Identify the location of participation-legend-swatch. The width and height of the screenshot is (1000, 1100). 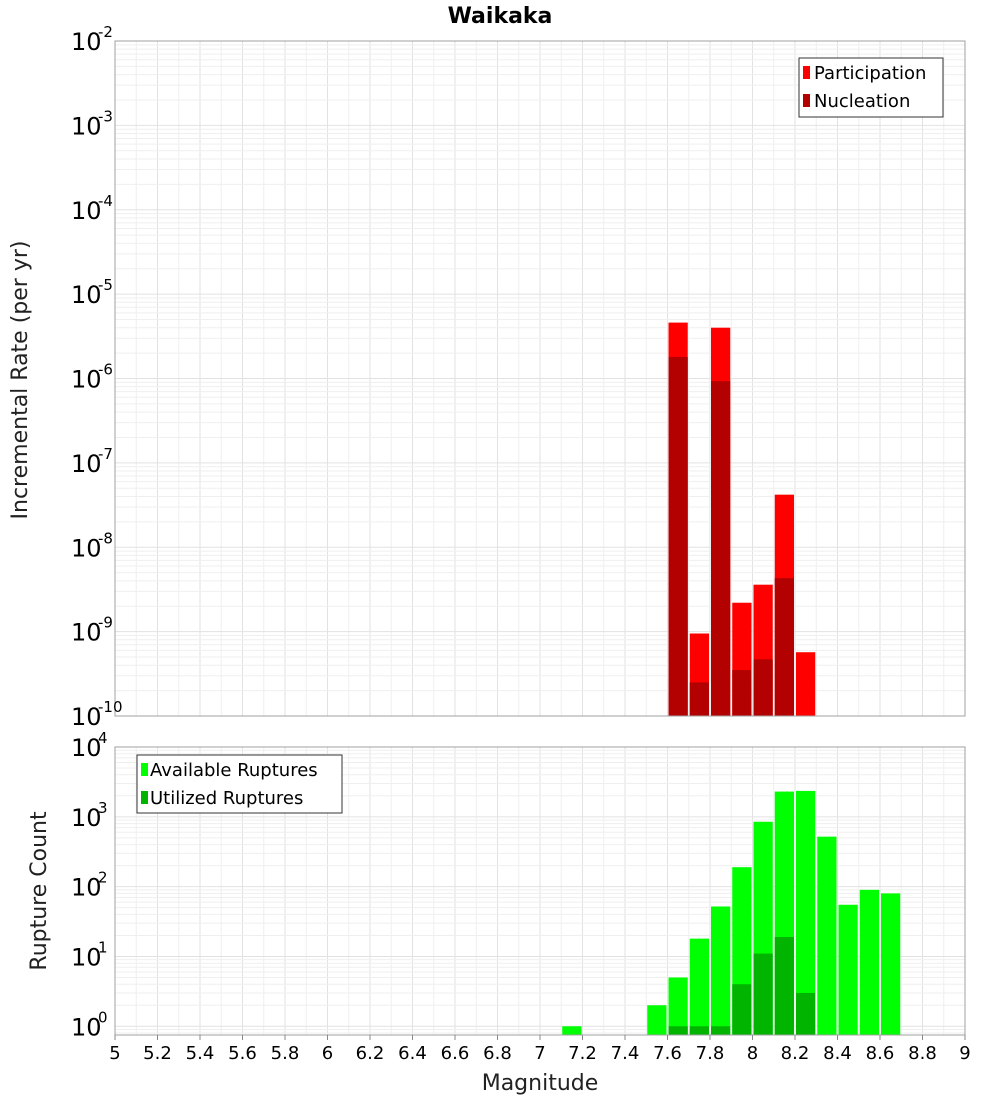
(806, 72).